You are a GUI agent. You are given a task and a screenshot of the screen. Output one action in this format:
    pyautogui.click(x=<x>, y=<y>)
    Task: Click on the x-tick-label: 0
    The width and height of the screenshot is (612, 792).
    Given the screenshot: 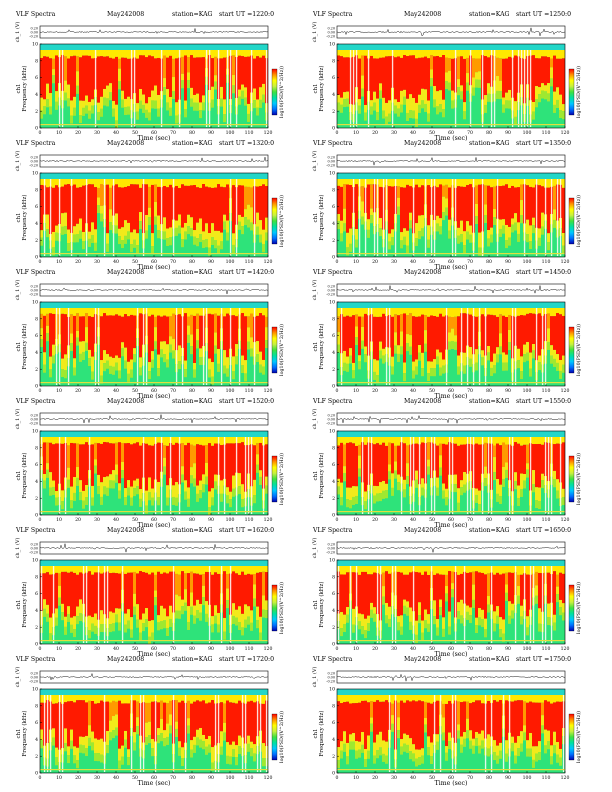 What is the action you would take?
    pyautogui.click(x=337, y=391)
    